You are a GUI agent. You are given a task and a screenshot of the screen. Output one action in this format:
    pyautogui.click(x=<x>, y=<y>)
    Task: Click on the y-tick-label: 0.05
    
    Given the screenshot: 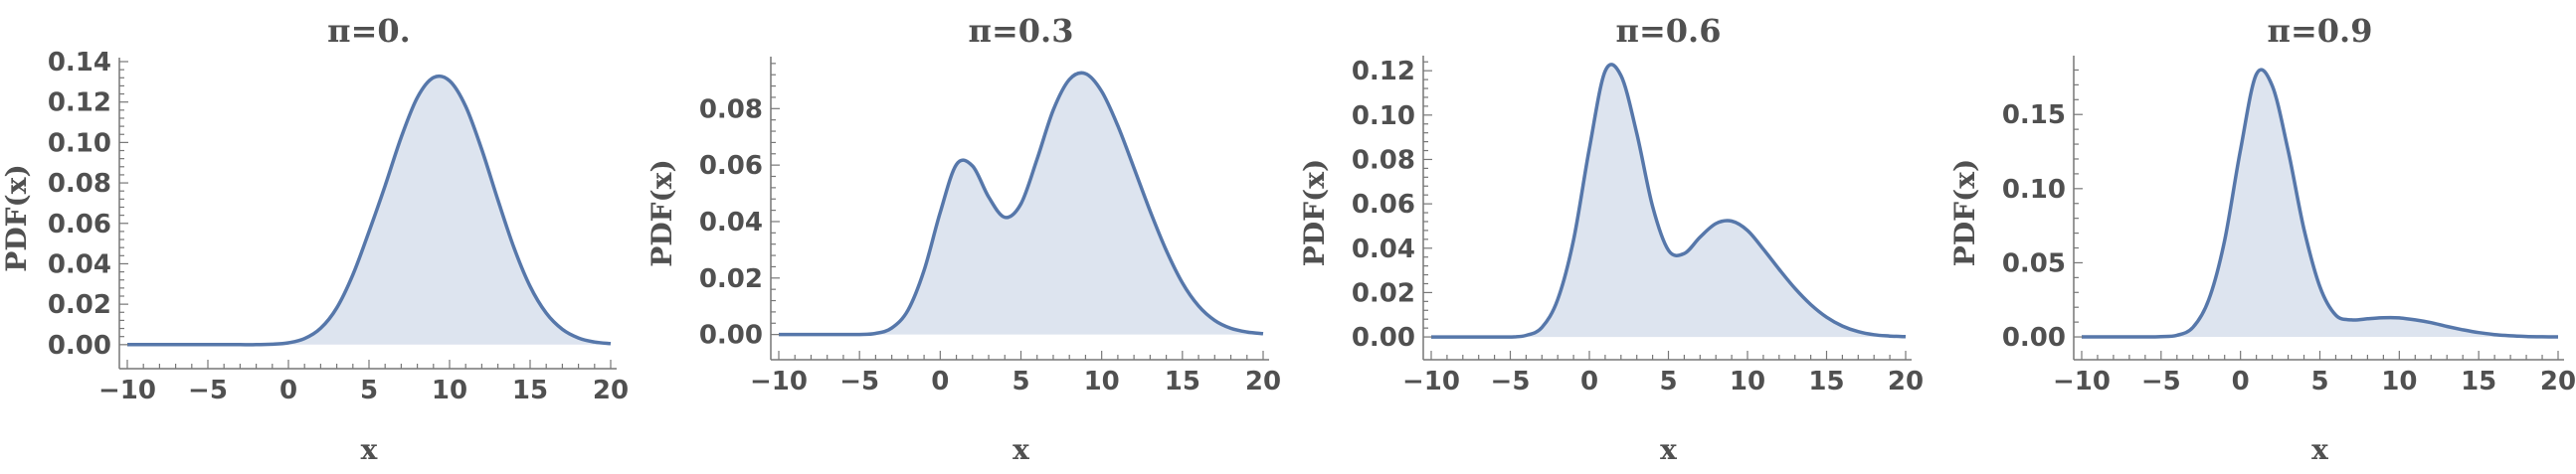 What is the action you would take?
    pyautogui.click(x=2034, y=263)
    